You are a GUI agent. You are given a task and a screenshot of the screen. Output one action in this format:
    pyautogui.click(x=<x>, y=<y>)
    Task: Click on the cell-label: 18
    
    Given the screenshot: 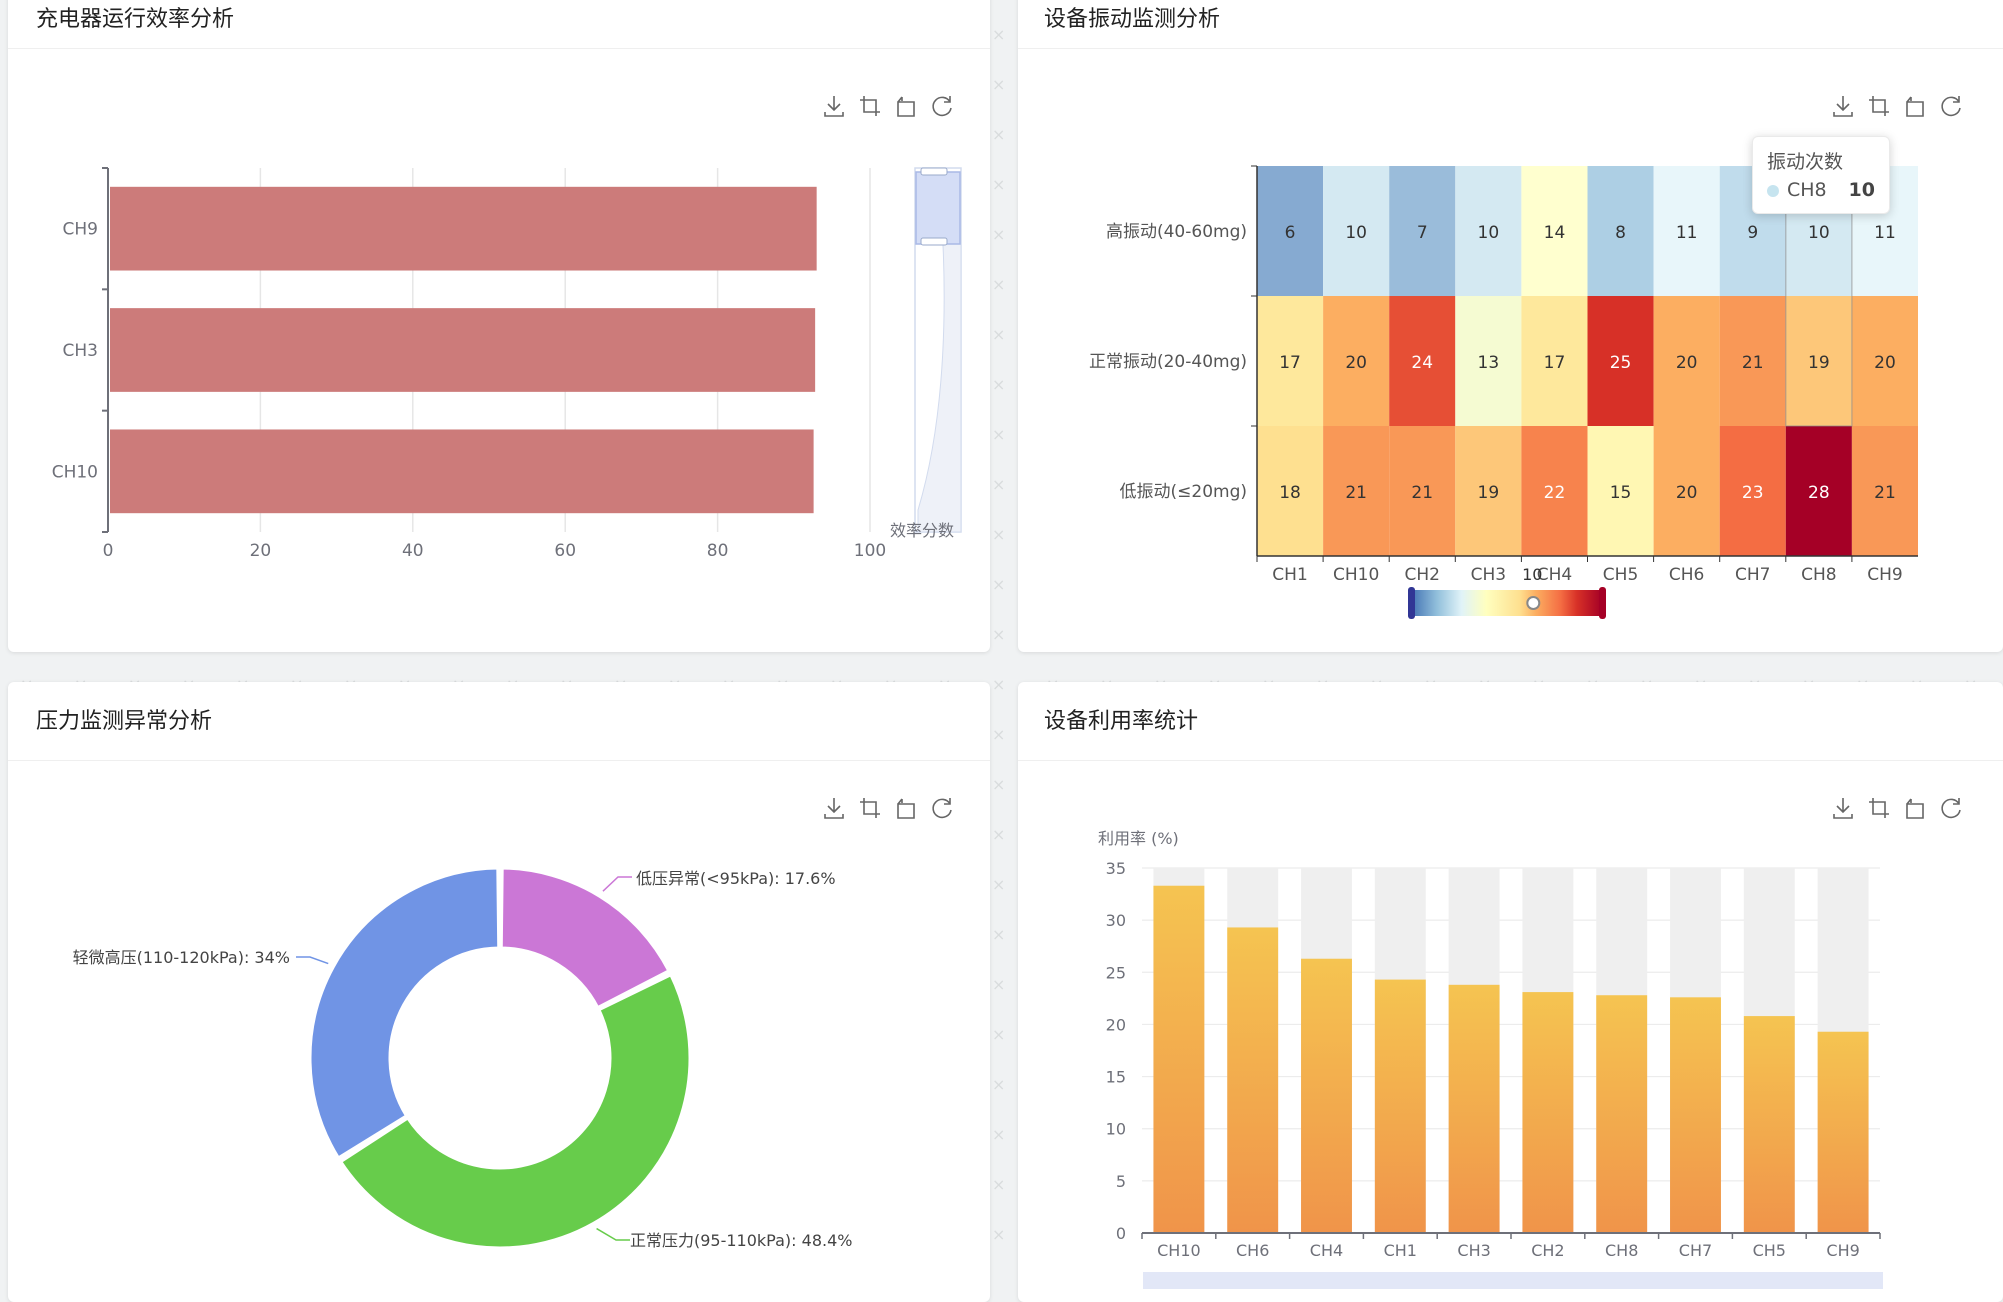 What is the action you would take?
    pyautogui.click(x=1290, y=493)
    